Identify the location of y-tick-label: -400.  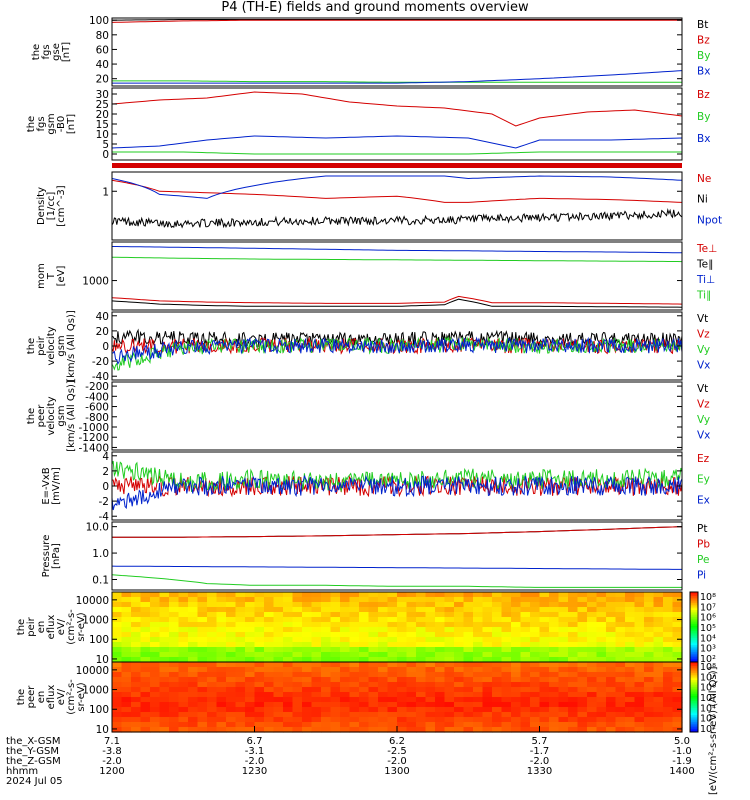
(97, 397).